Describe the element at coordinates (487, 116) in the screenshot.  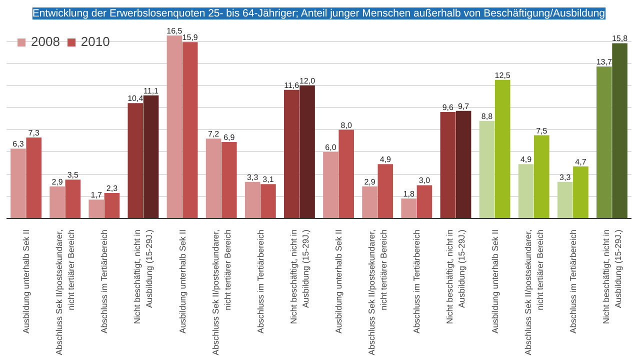
I see `data-label: 8,8` at that location.